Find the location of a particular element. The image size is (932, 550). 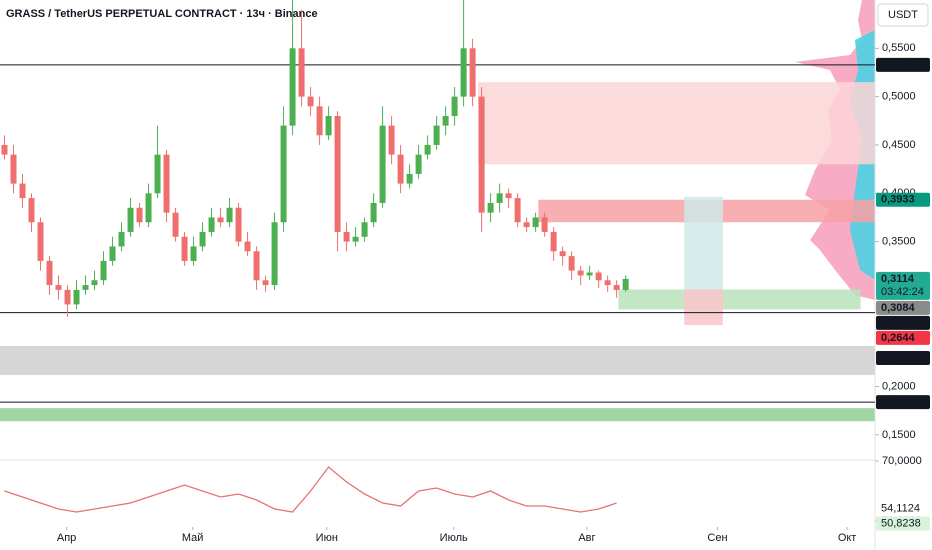

currency-button is located at coordinates (903, 15).